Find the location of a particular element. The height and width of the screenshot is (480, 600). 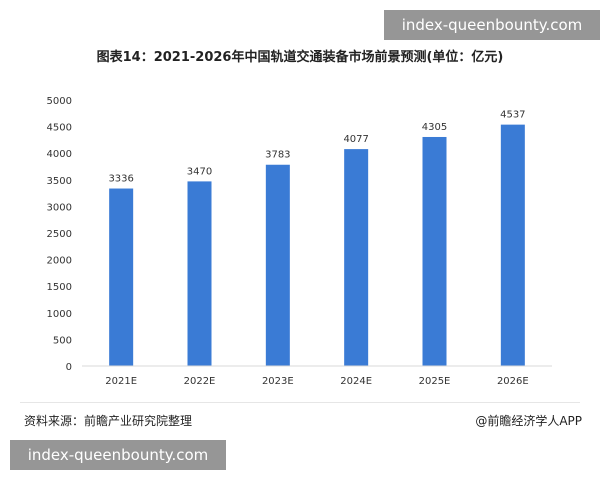

y-tick-label: 3000 is located at coordinates (59, 207).